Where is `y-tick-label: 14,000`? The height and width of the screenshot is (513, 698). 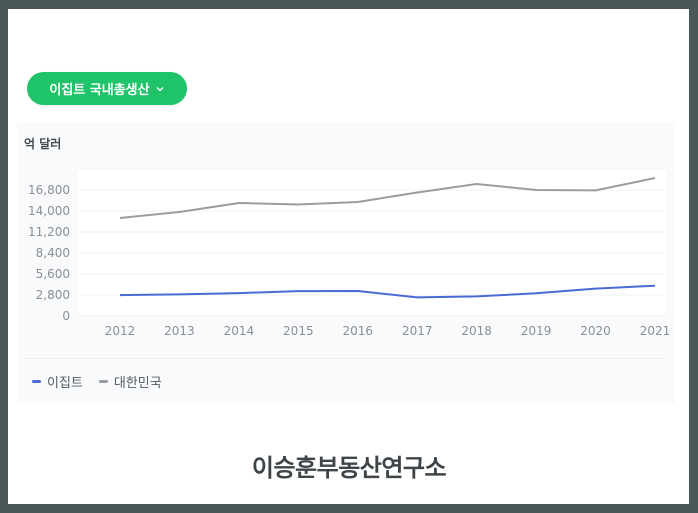 y-tick-label: 14,000 is located at coordinates (49, 211).